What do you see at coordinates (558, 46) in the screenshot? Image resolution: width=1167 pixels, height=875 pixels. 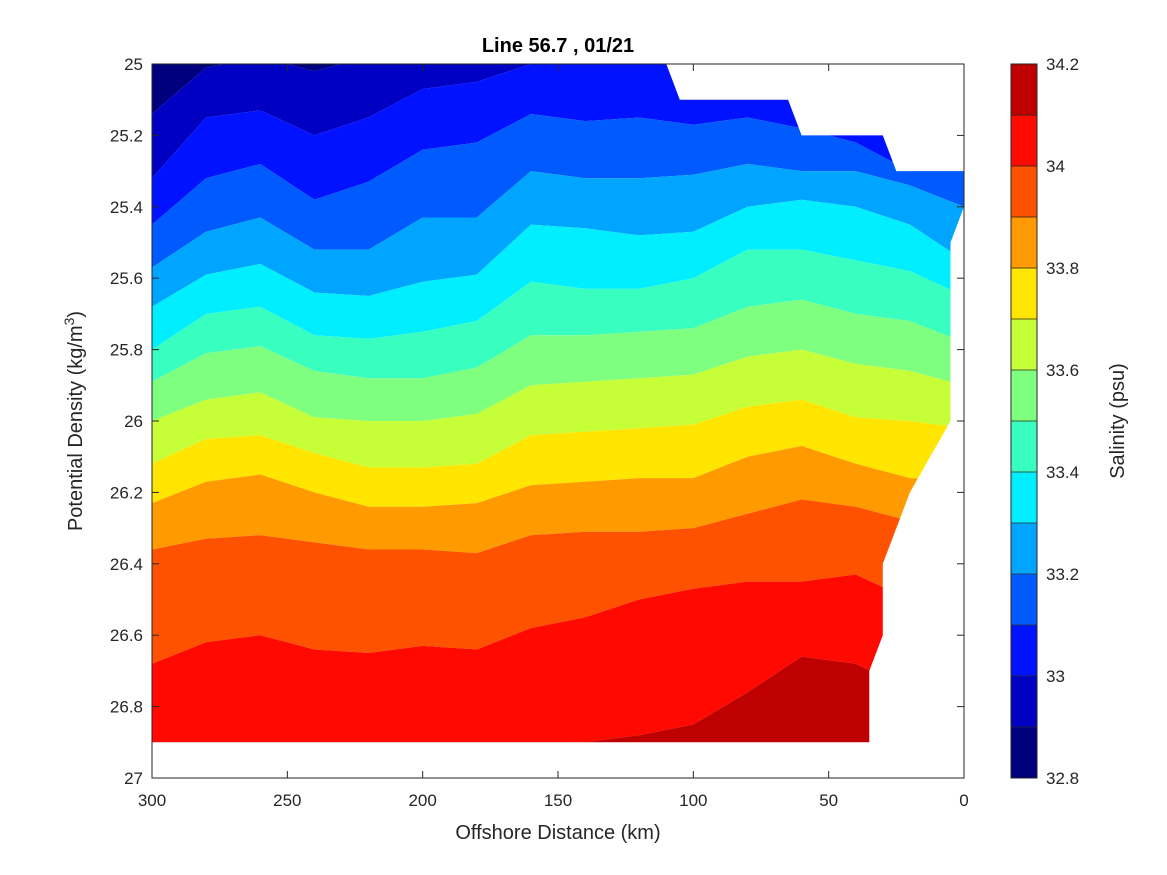 I see `chart-title: Line 56.7 , 01/21` at bounding box center [558, 46].